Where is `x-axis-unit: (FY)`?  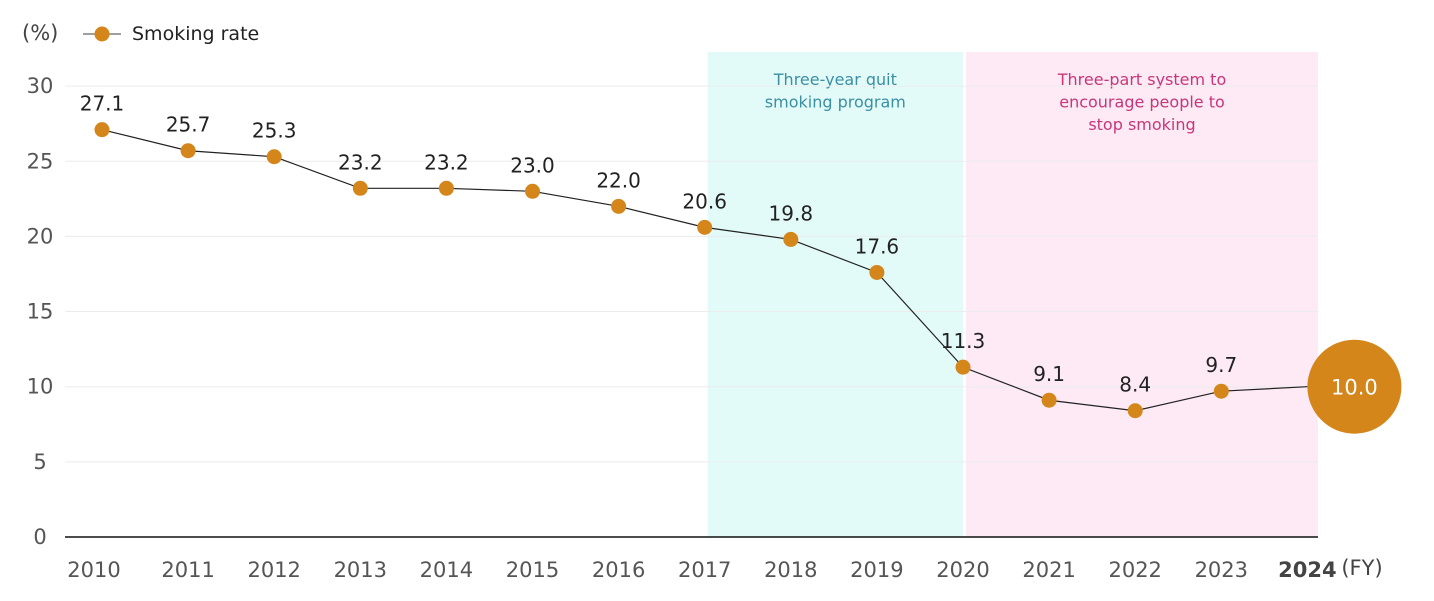 x-axis-unit: (FY) is located at coordinates (1361, 568).